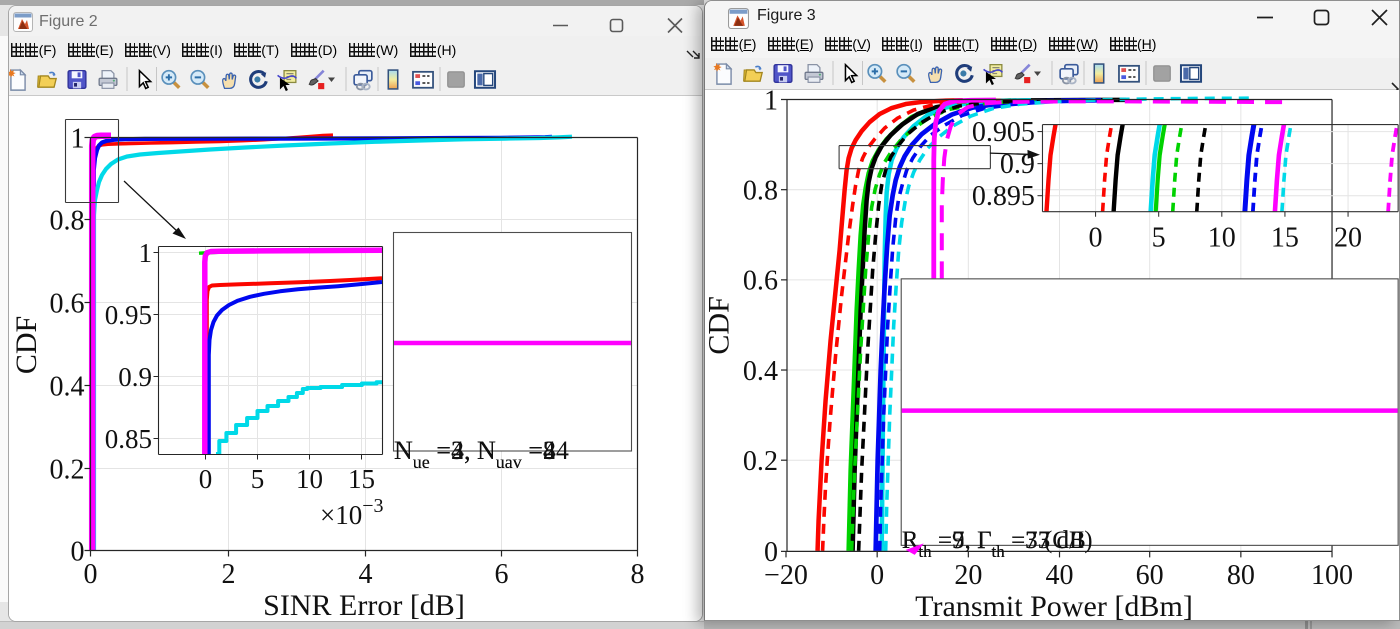 This screenshot has height=629, width=1400. What do you see at coordinates (229, 574) in the screenshot?
I see `svg-text: 2` at bounding box center [229, 574].